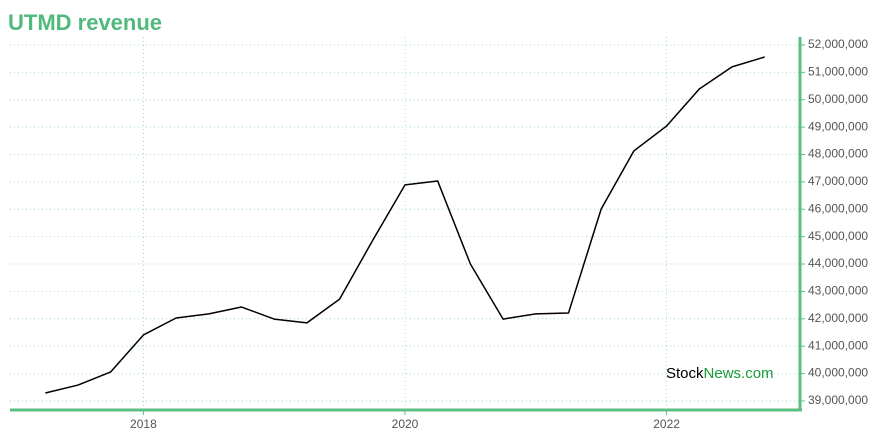 The height and width of the screenshot is (445, 880). What do you see at coordinates (405, 424) in the screenshot?
I see `x-tick-label: 2020` at bounding box center [405, 424].